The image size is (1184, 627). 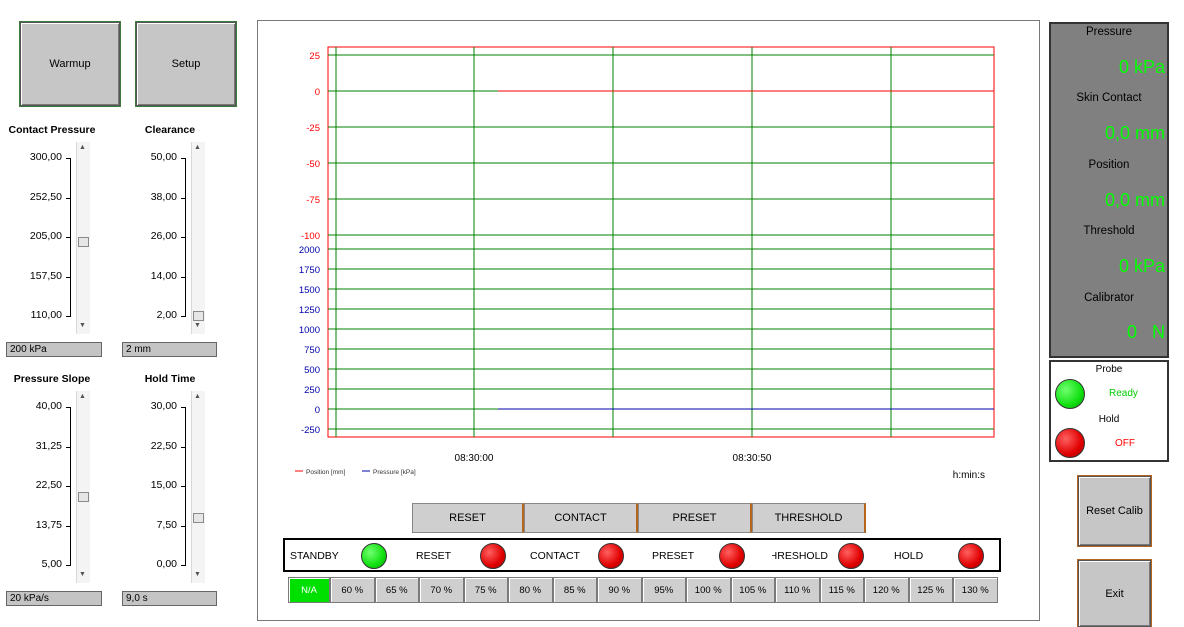 I want to click on percent-button: 75 %, so click(x=485, y=590).